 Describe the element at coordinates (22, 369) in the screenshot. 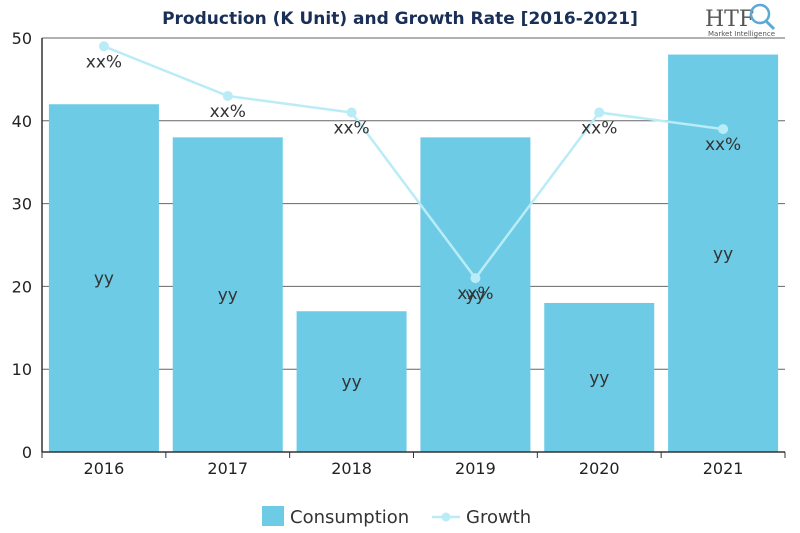

I see `y-tick-label: 10` at that location.